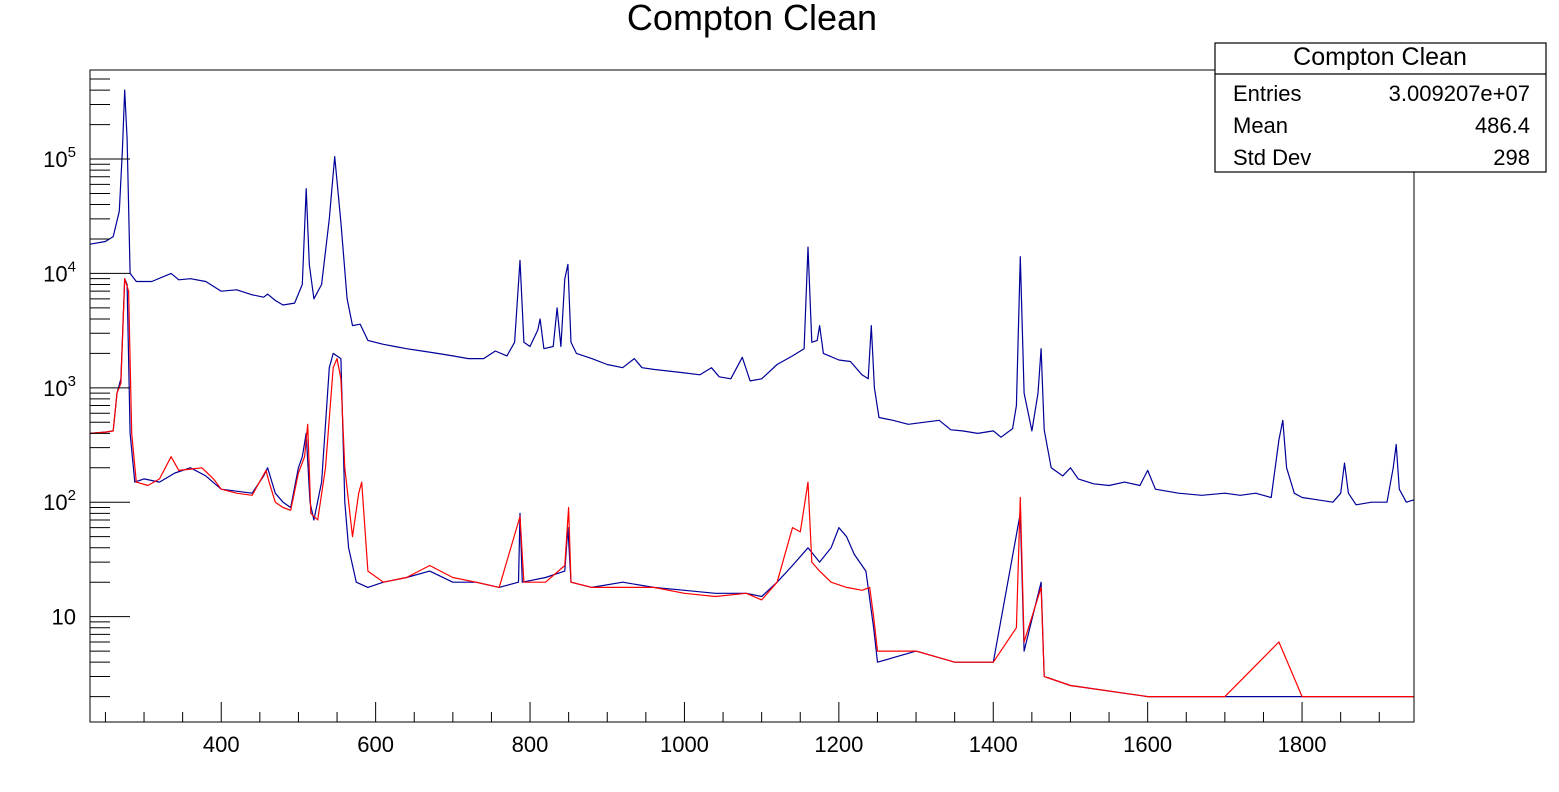  Describe the element at coordinates (1511, 157) in the screenshot. I see `stats-value-stddev: 298` at that location.